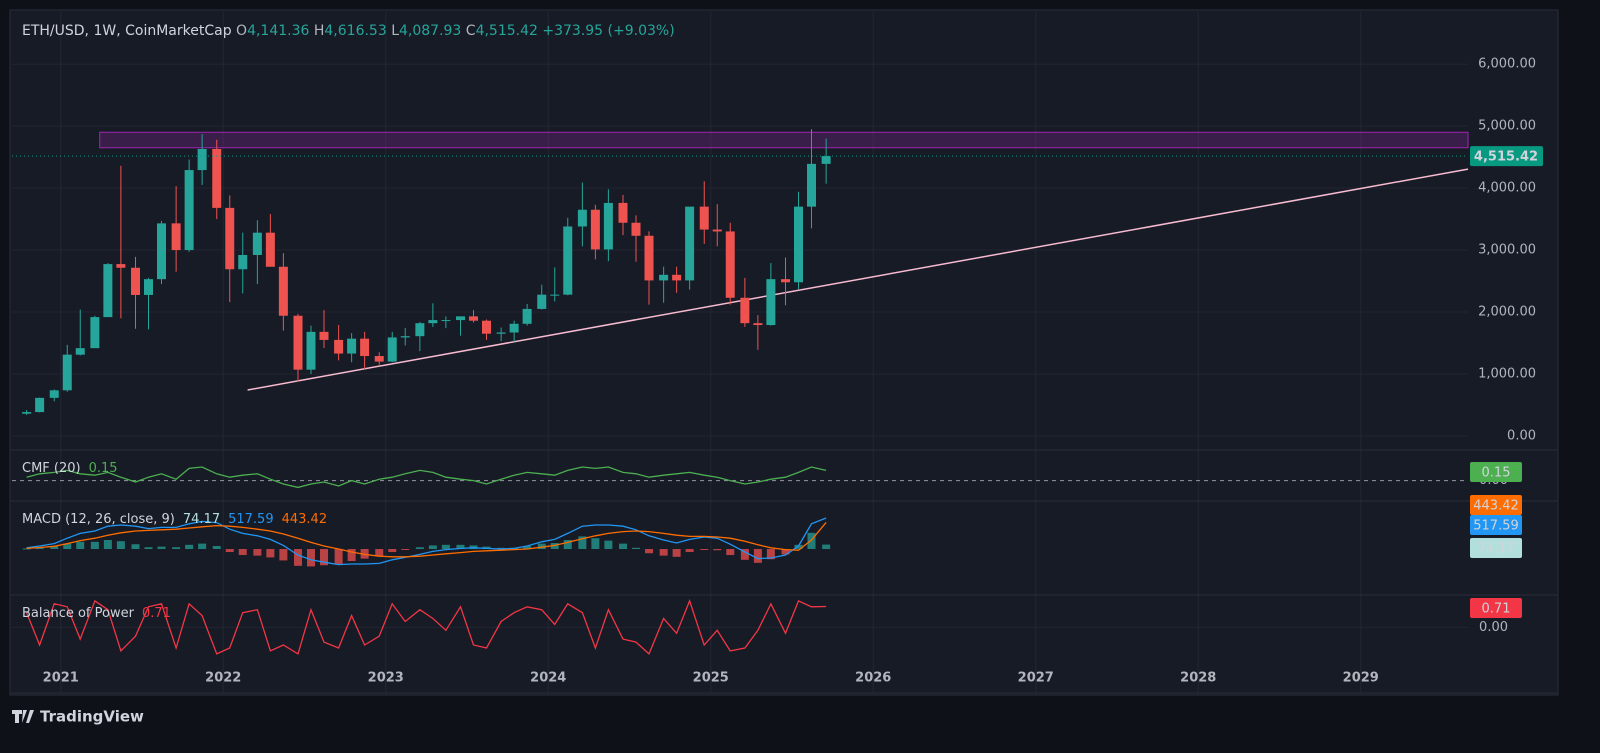 Image resolution: width=1600 pixels, height=753 pixels. I want to click on value-label: 443.42, so click(1496, 506).